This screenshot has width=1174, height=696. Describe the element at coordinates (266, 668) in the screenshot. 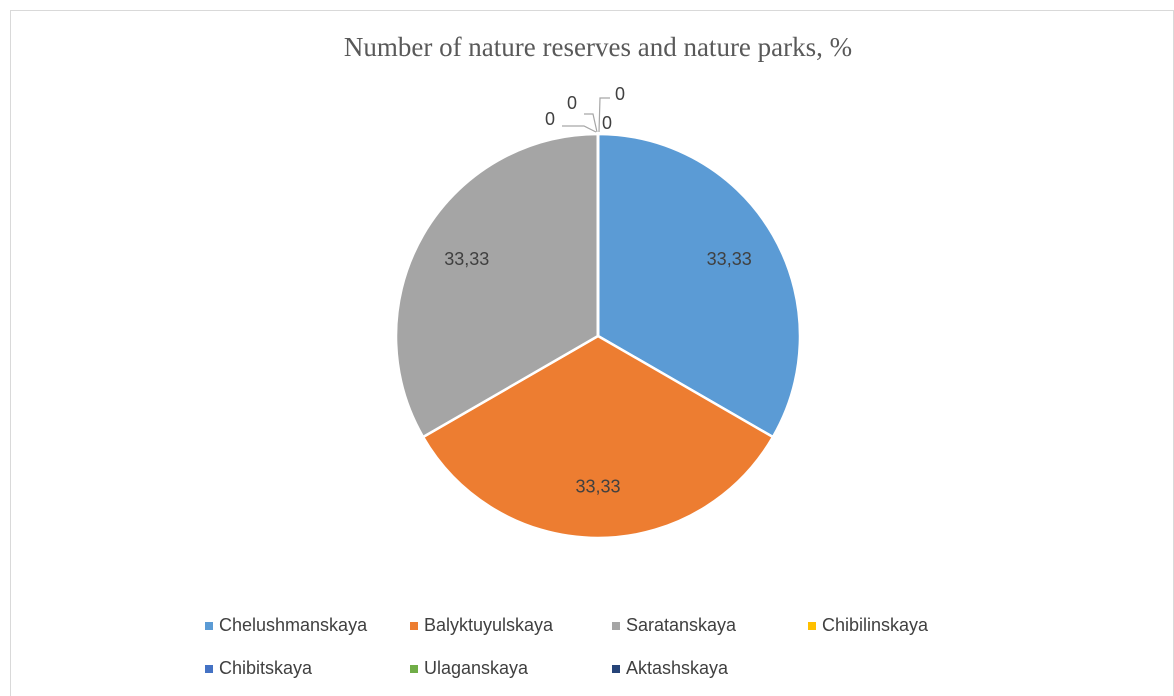

I see `legend-label: Chibitskaya` at that location.